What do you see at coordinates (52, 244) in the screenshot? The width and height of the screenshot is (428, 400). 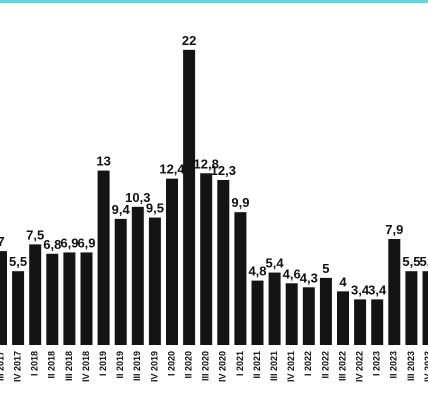 I see `value-label: 6,8` at bounding box center [52, 244].